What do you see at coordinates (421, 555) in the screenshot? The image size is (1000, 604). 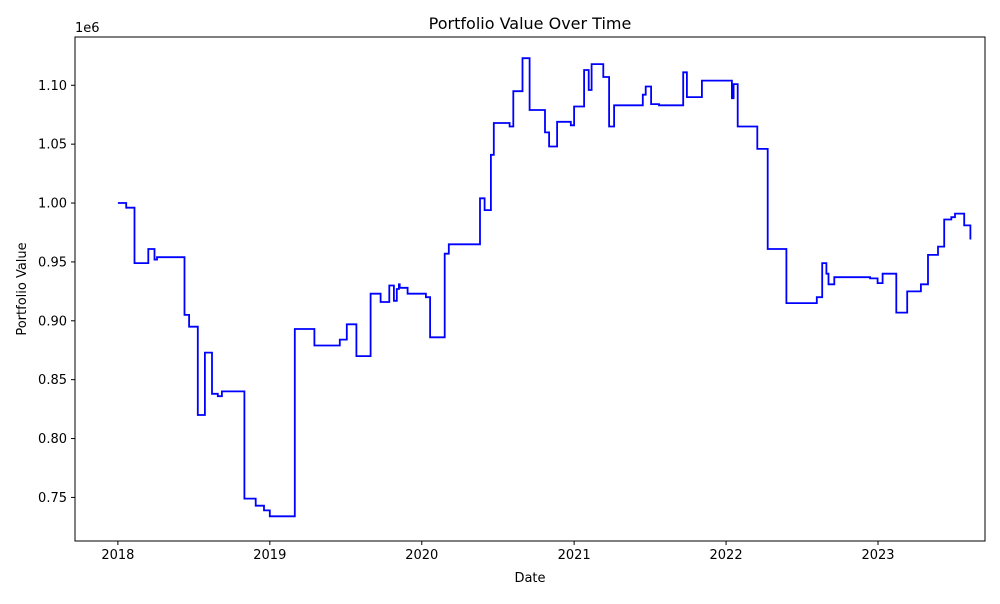 I see `x-tick-label: 2020` at bounding box center [421, 555].